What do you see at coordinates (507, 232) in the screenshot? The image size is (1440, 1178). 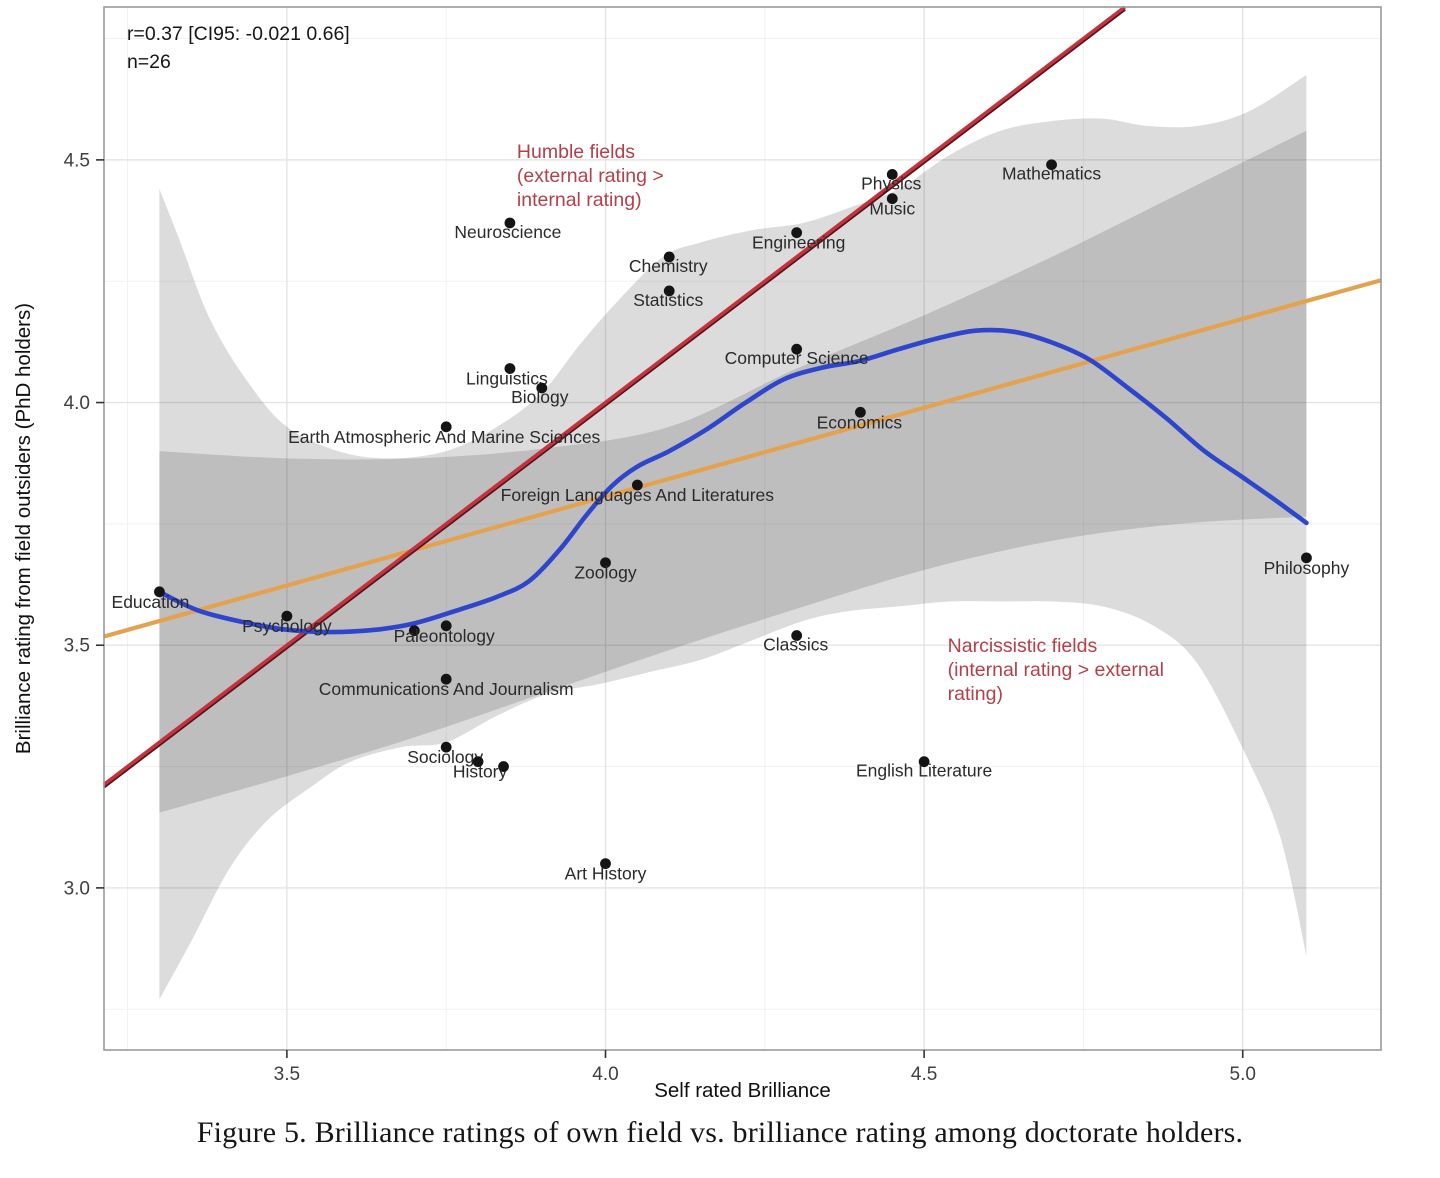 I see `point-label-neuroscience: Neuroscience` at bounding box center [507, 232].